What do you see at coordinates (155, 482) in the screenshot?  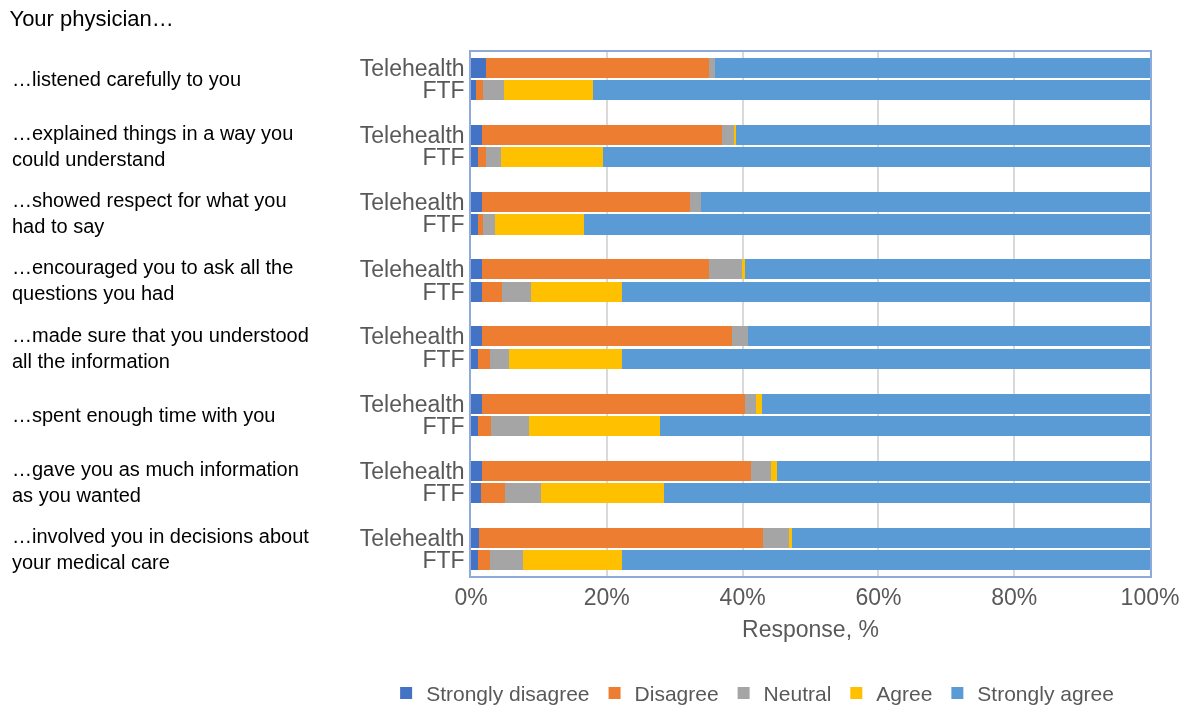 I see `text: …gave you as much information as you wanted` at bounding box center [155, 482].